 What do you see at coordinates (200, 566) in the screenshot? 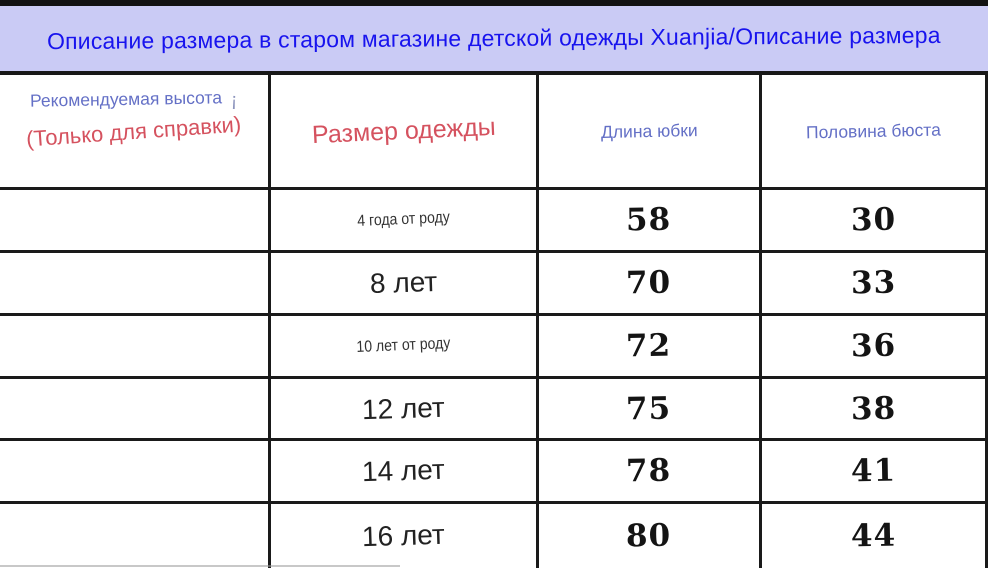
I see `faint-bottom-line` at bounding box center [200, 566].